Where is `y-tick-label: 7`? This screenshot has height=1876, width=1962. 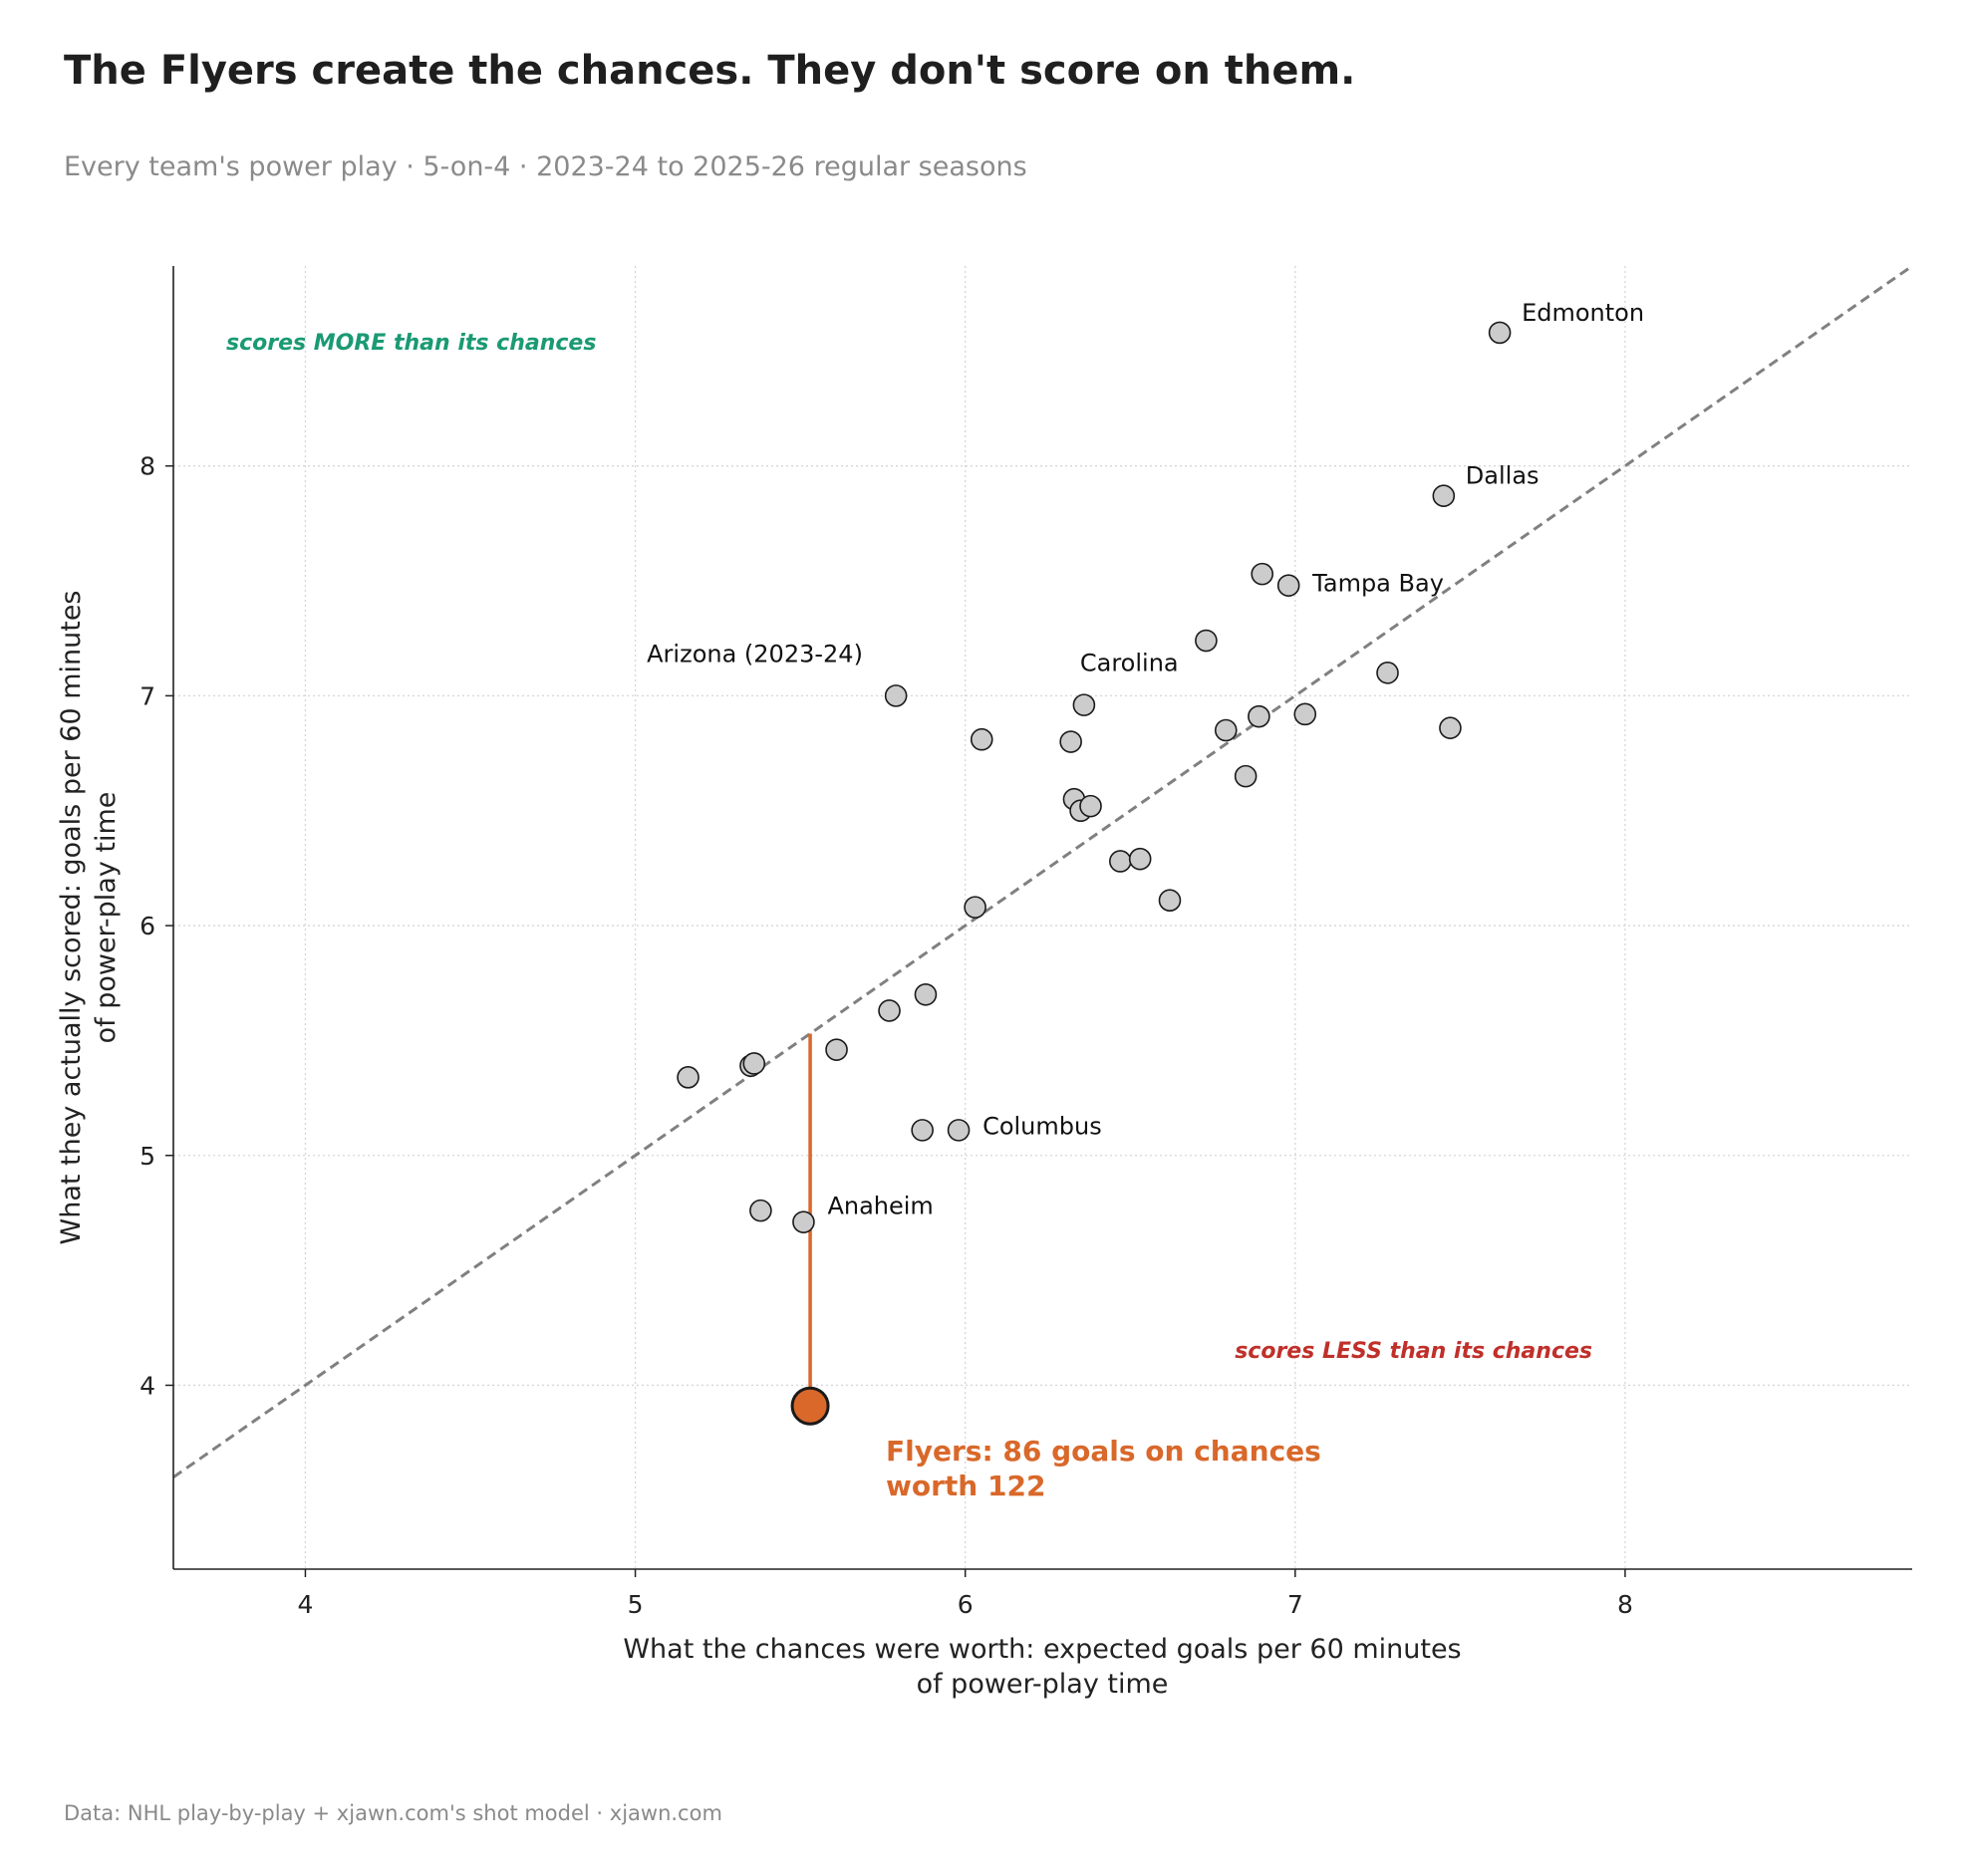 y-tick-label: 7 is located at coordinates (147, 695).